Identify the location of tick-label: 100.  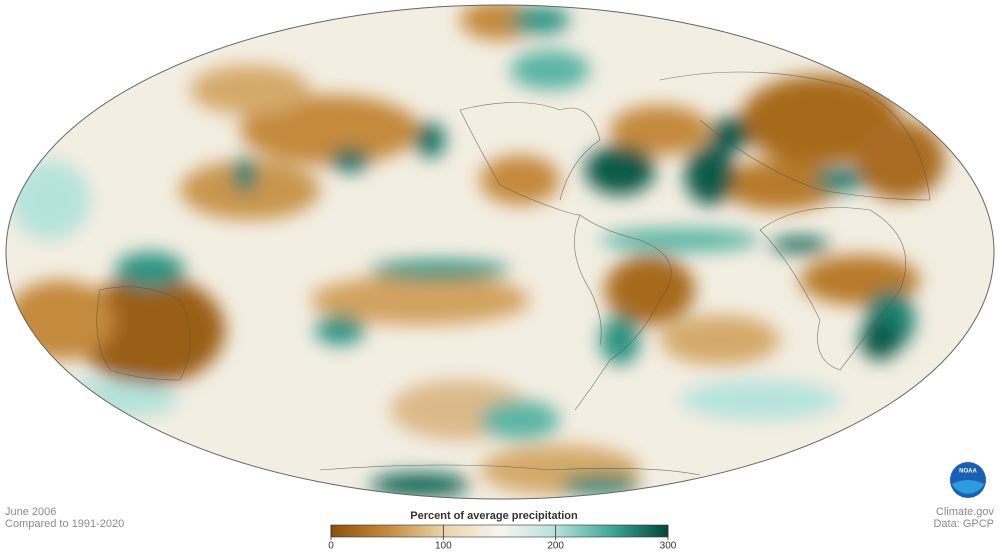
(443, 546).